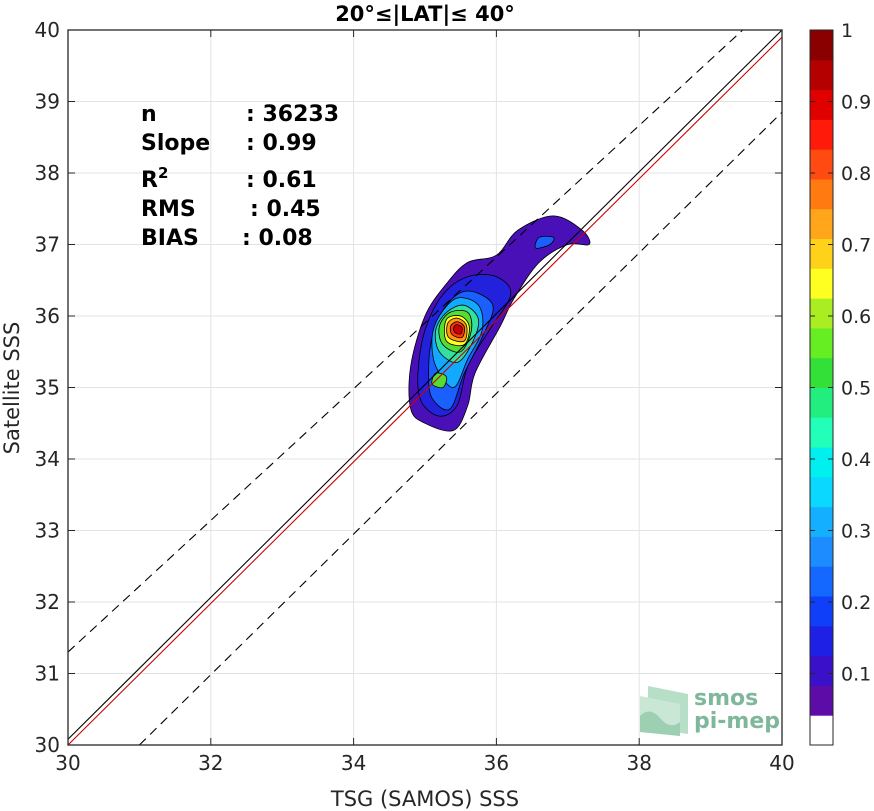 The height and width of the screenshot is (811, 874). Describe the element at coordinates (47, 173) in the screenshot. I see `y-tick-label: 38` at that location.